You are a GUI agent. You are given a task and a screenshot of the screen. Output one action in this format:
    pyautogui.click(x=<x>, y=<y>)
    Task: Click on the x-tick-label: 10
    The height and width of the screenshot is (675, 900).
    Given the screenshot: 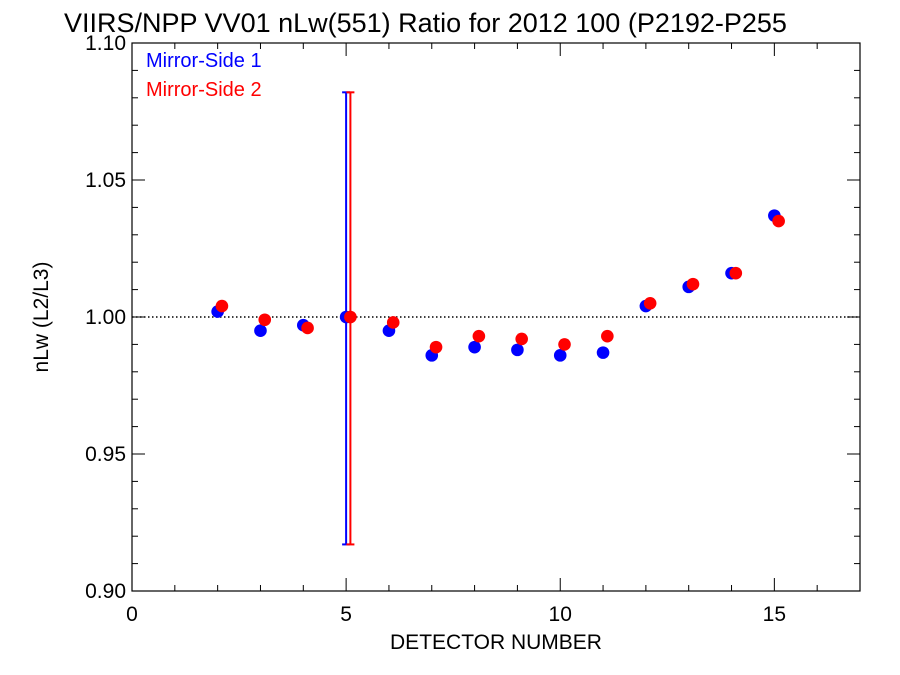 What is the action you would take?
    pyautogui.click(x=560, y=614)
    